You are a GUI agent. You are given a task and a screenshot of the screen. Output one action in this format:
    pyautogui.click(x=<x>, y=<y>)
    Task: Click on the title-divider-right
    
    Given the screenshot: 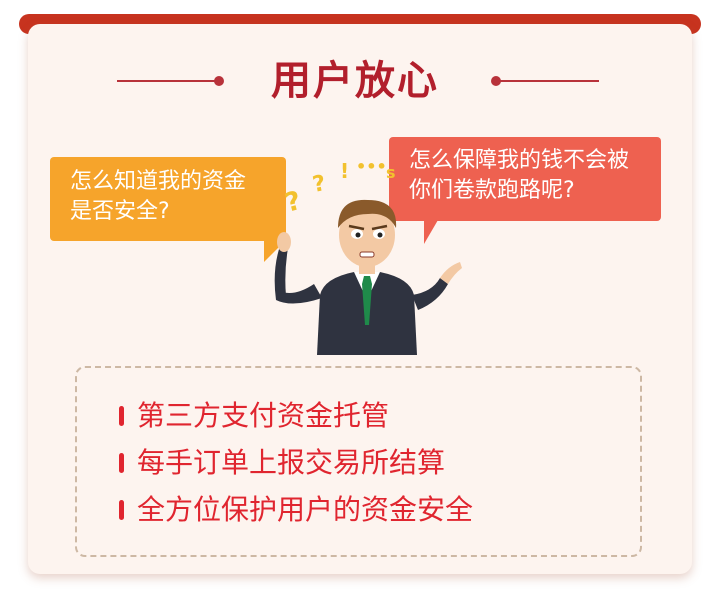 What is the action you would take?
    pyautogui.click(x=546, y=81)
    